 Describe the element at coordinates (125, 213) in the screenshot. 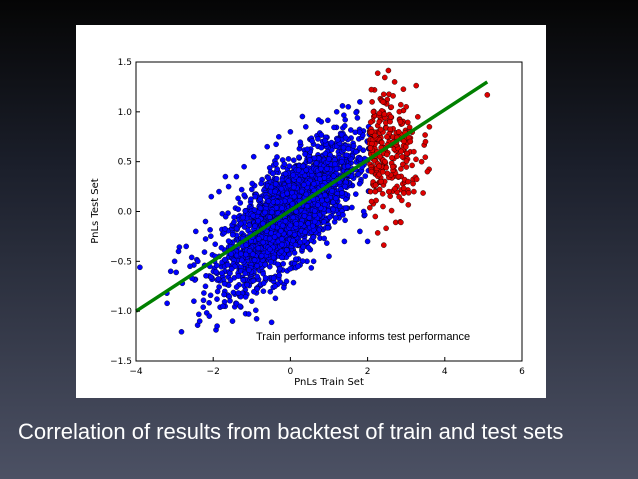

I see `y-tick-label: 0.0` at that location.